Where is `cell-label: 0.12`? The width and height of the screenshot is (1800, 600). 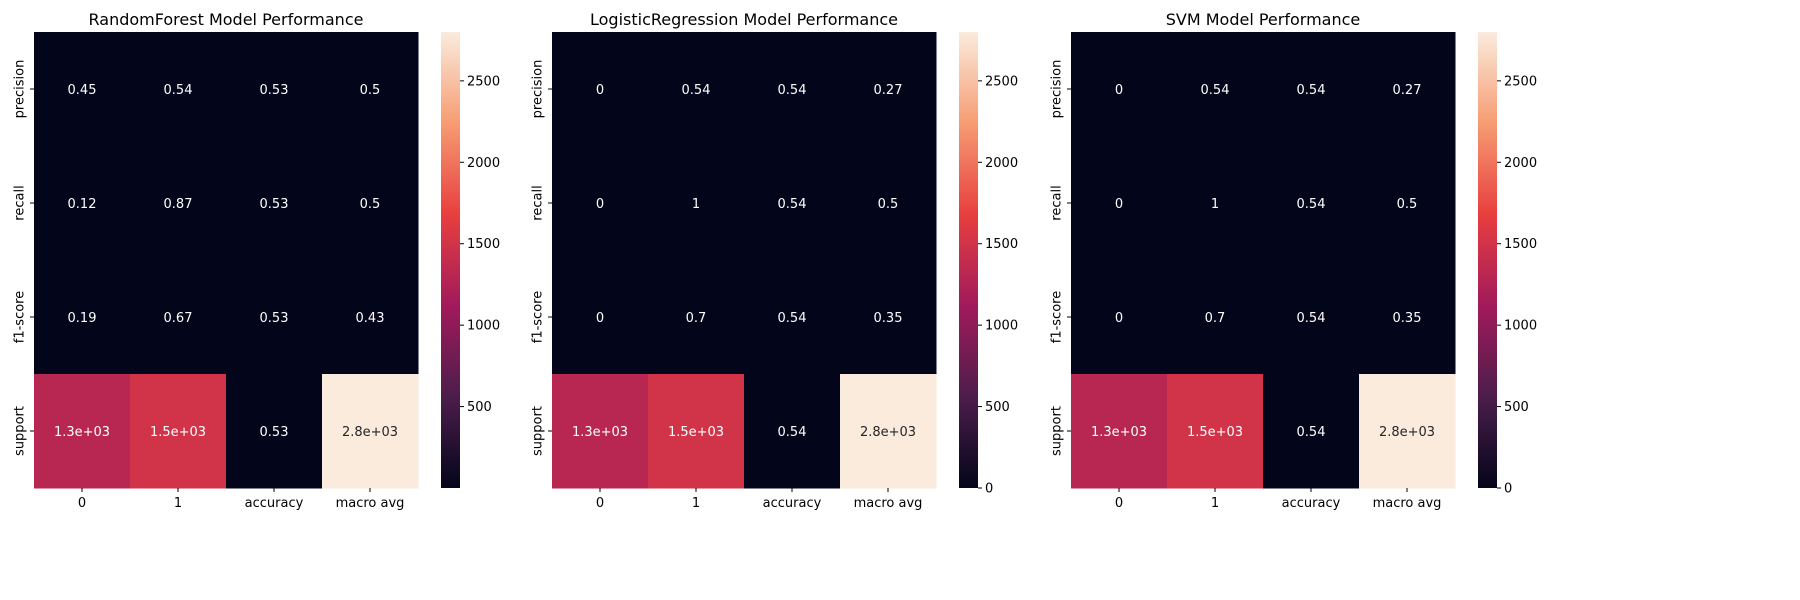 cell-label: 0.12 is located at coordinates (82, 204).